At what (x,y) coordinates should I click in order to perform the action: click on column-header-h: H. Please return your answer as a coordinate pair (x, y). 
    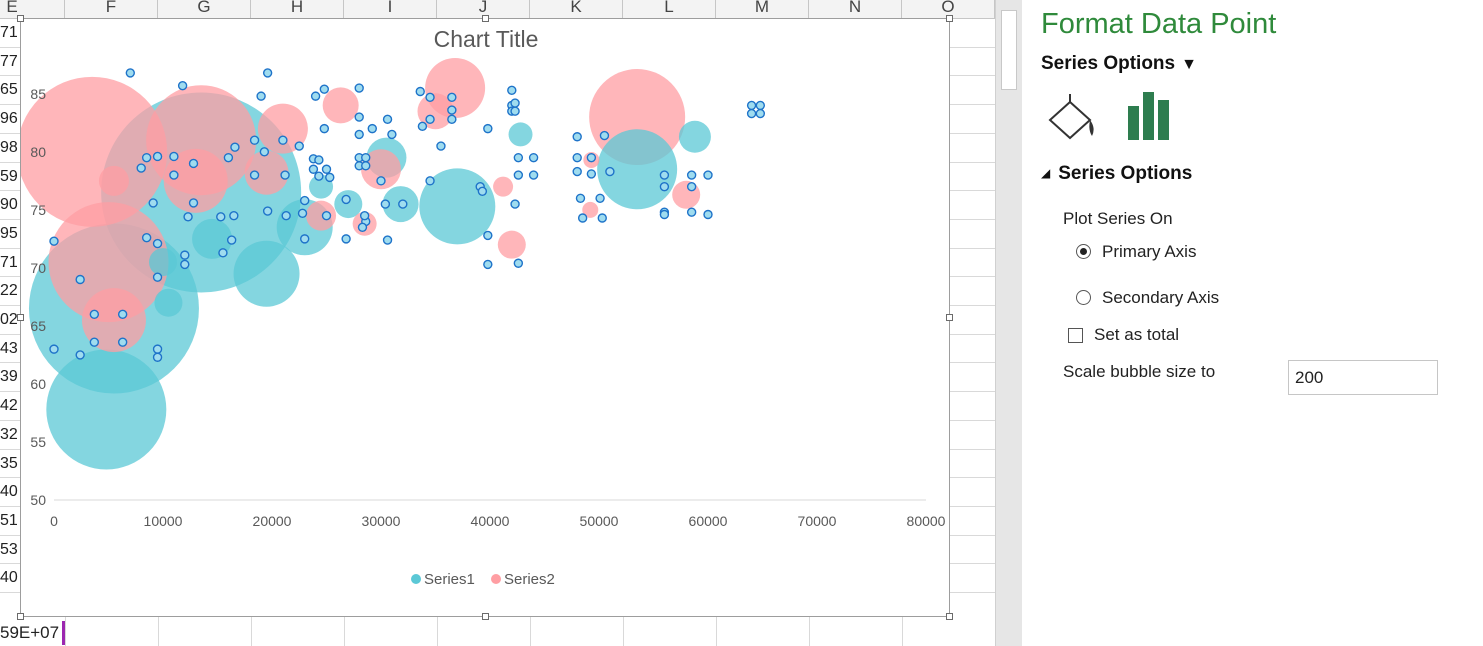
    Looking at the image, I should click on (297, 9).